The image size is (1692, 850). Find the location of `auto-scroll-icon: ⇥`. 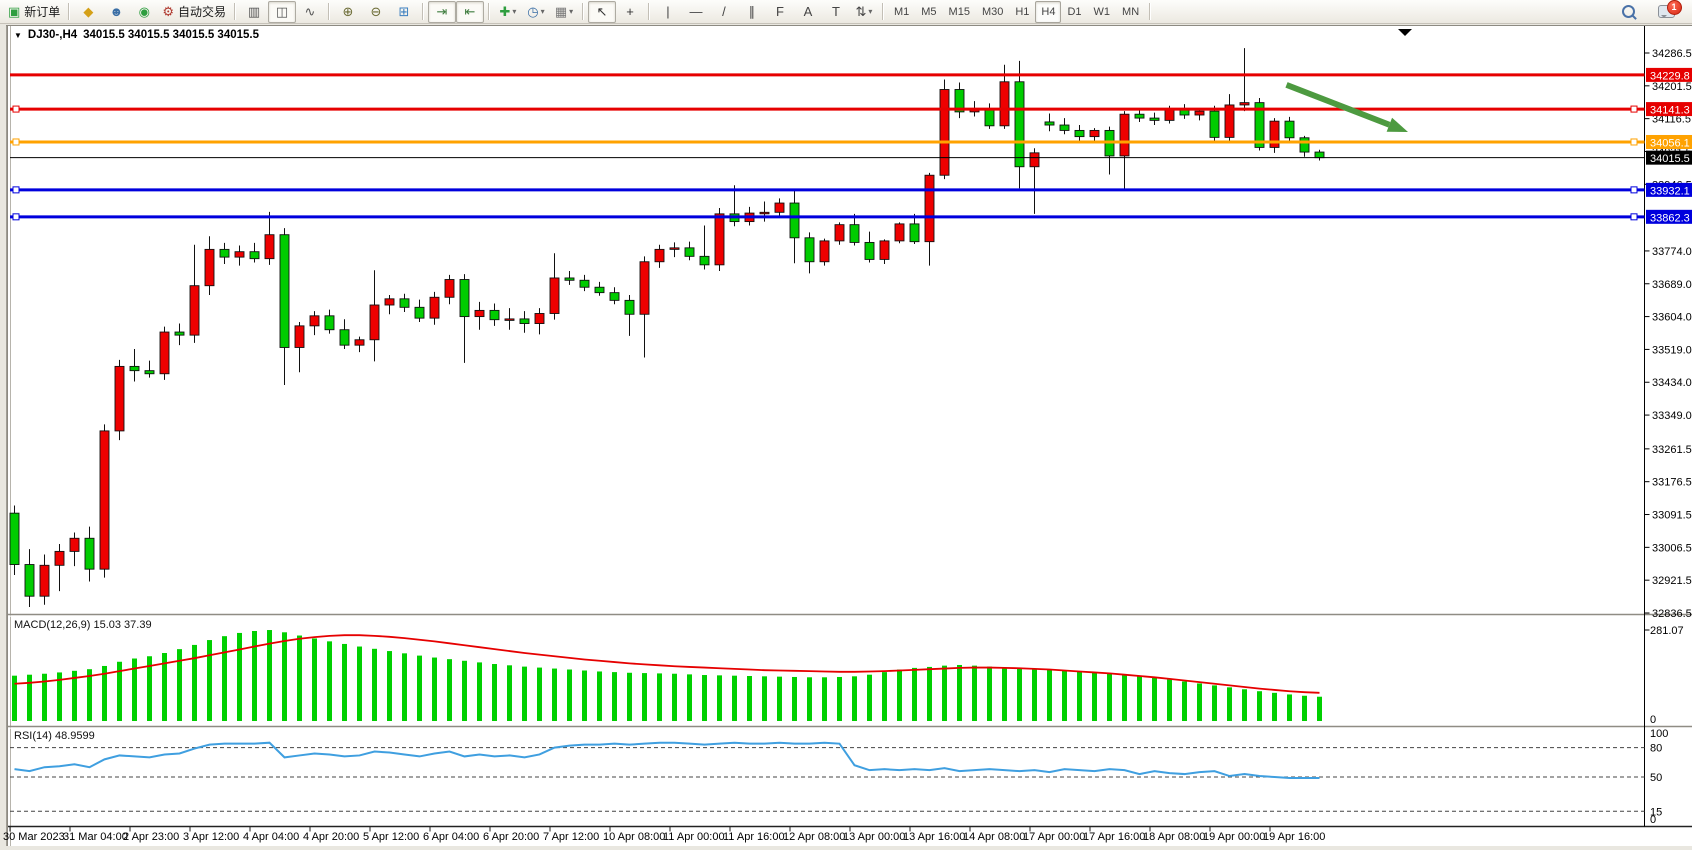

auto-scroll-icon: ⇥ is located at coordinates (442, 11).